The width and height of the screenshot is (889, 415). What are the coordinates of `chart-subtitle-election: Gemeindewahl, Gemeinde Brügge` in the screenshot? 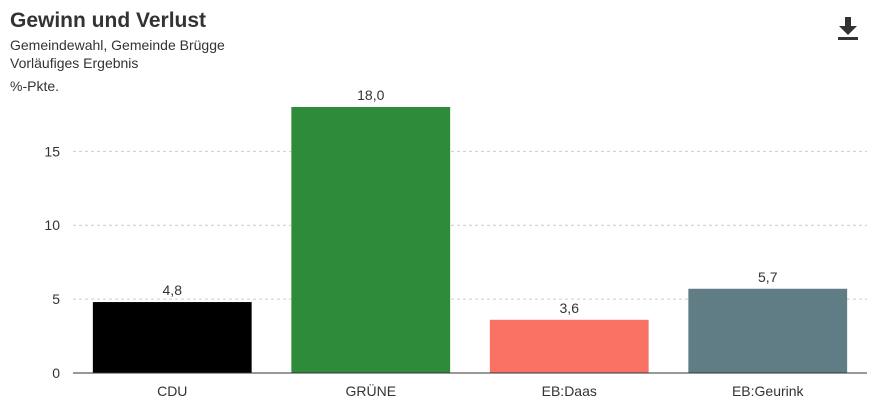 It's located at (117, 45).